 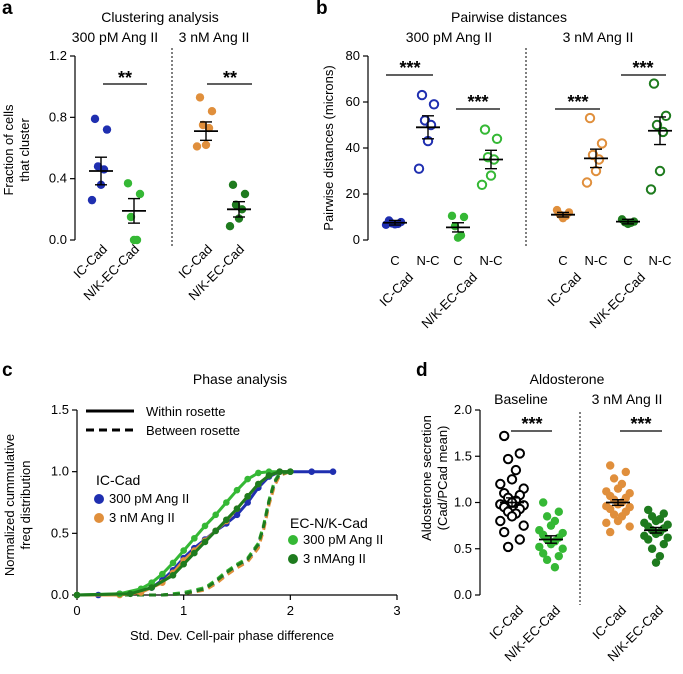 I want to click on panel-b-ytick-label: 20, so click(x=353, y=193).